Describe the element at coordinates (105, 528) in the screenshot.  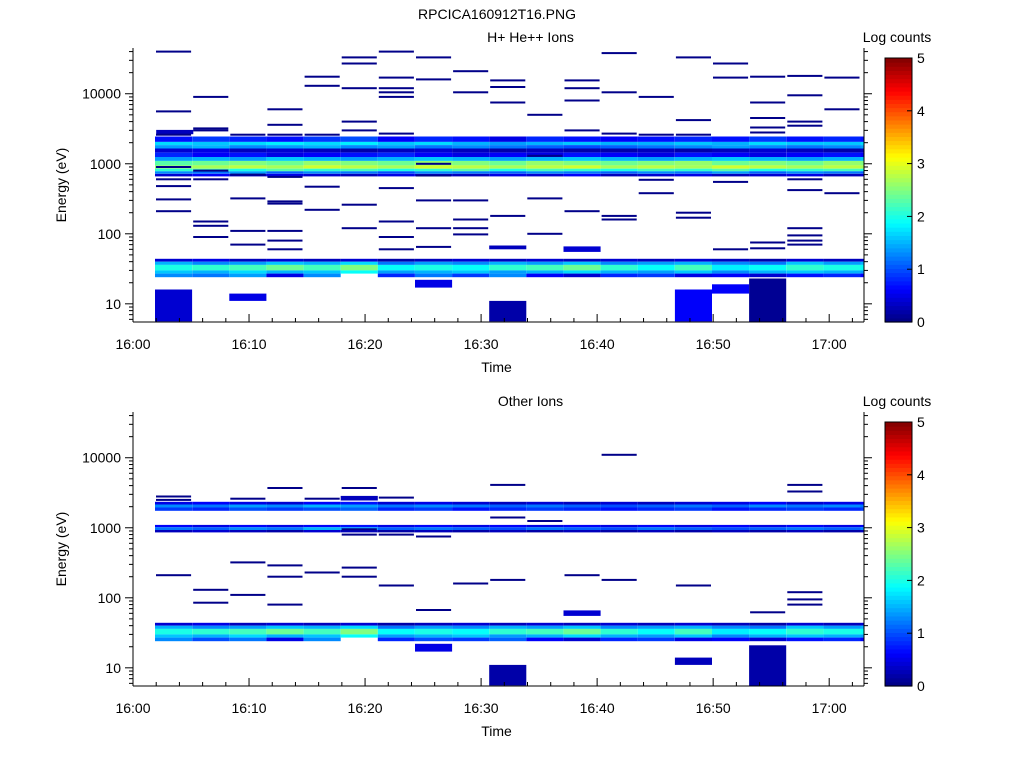
I see `y-tick-label: 1000` at that location.